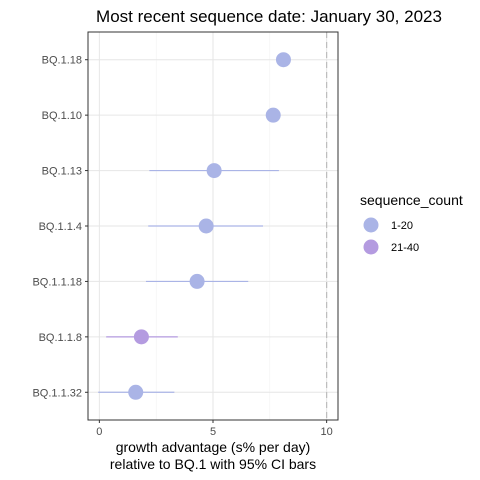  What do you see at coordinates (57, 393) in the screenshot?
I see `y-tick-label: BQ.1.1.32` at bounding box center [57, 393].